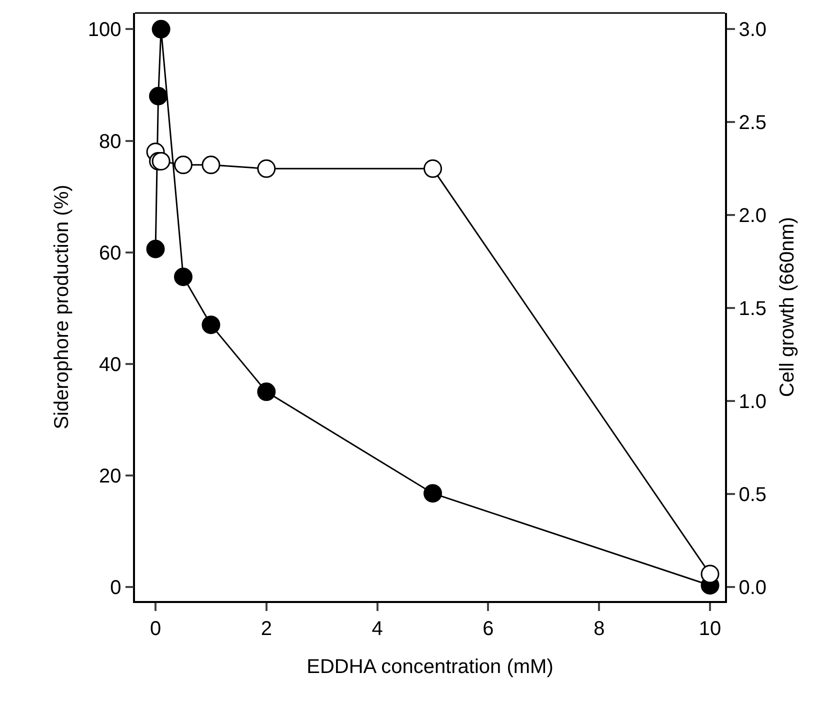 This screenshot has width=838, height=707. I want to click on y2-tick-label: 3.0, so click(752, 30).